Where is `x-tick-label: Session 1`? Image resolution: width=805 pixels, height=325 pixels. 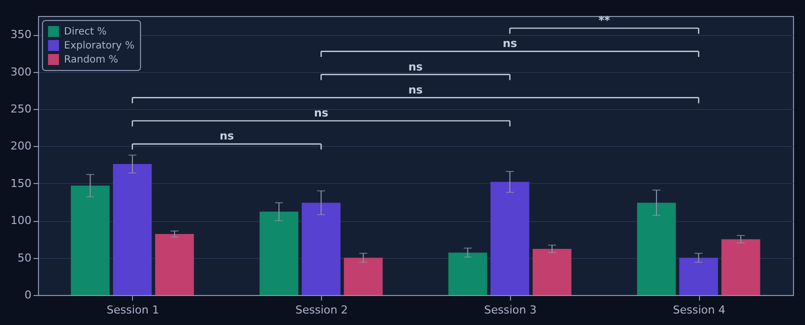 x-tick-label: Session 1 is located at coordinates (133, 310).